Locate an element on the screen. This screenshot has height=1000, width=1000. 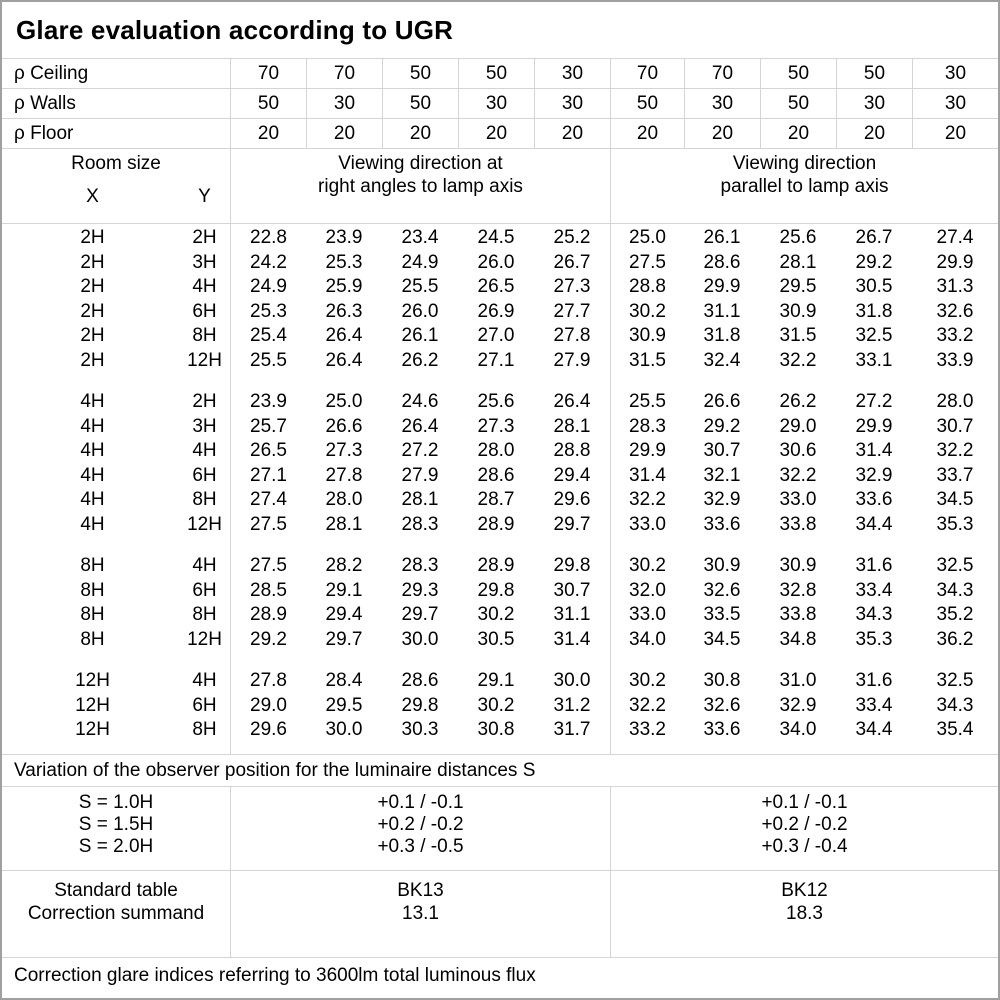
ugr-value: 28.0 is located at coordinates (344, 499).